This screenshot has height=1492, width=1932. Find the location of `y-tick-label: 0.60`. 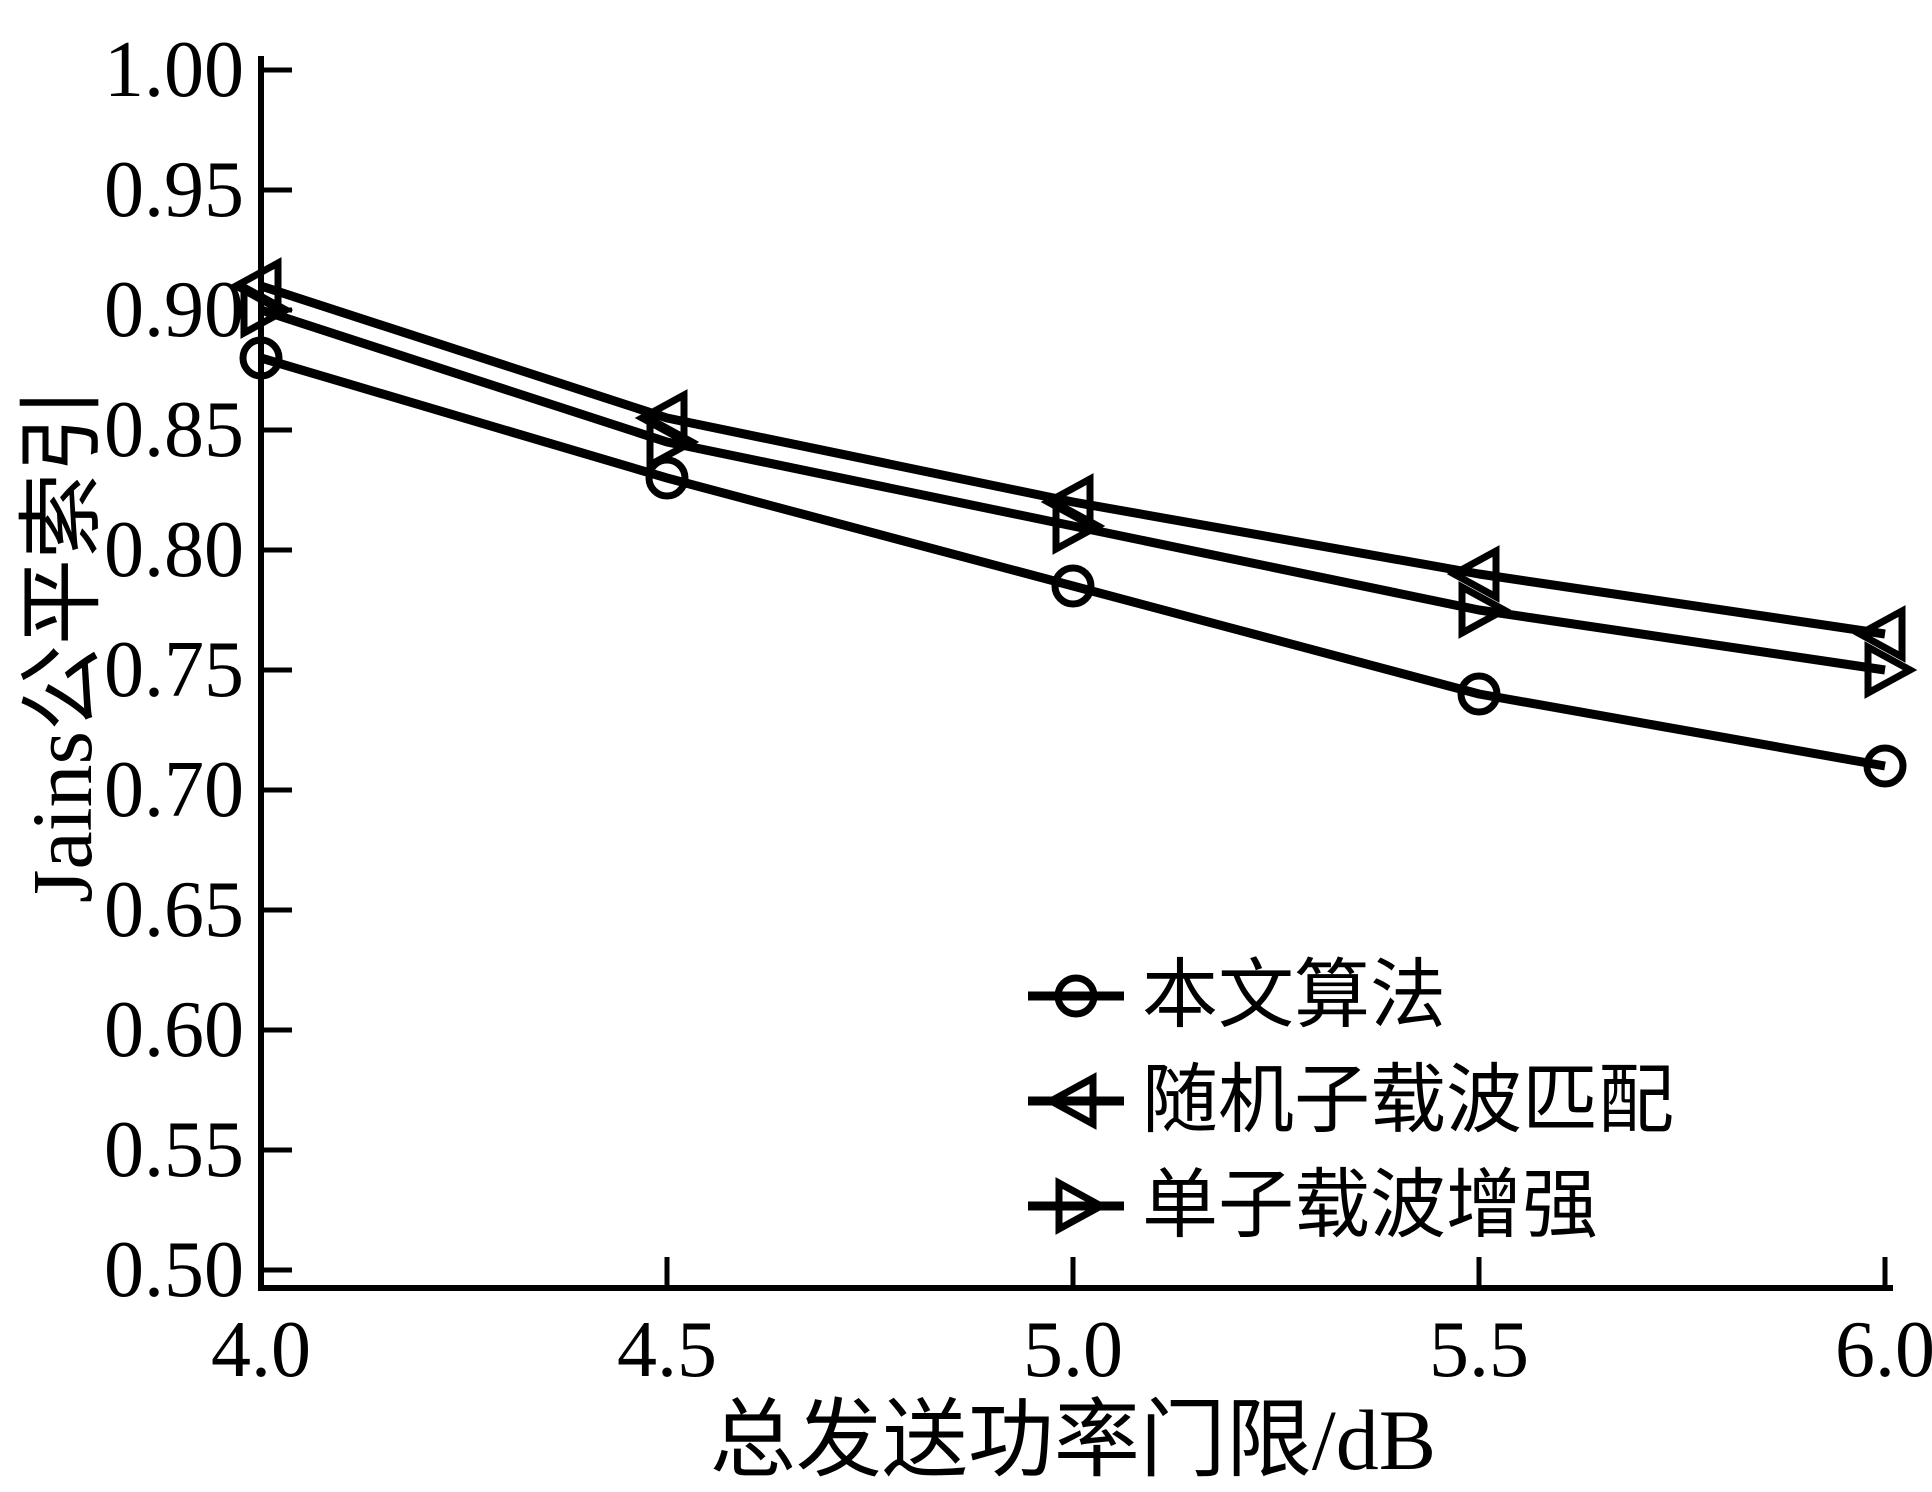

y-tick-label: 0.60 is located at coordinates (174, 1030).